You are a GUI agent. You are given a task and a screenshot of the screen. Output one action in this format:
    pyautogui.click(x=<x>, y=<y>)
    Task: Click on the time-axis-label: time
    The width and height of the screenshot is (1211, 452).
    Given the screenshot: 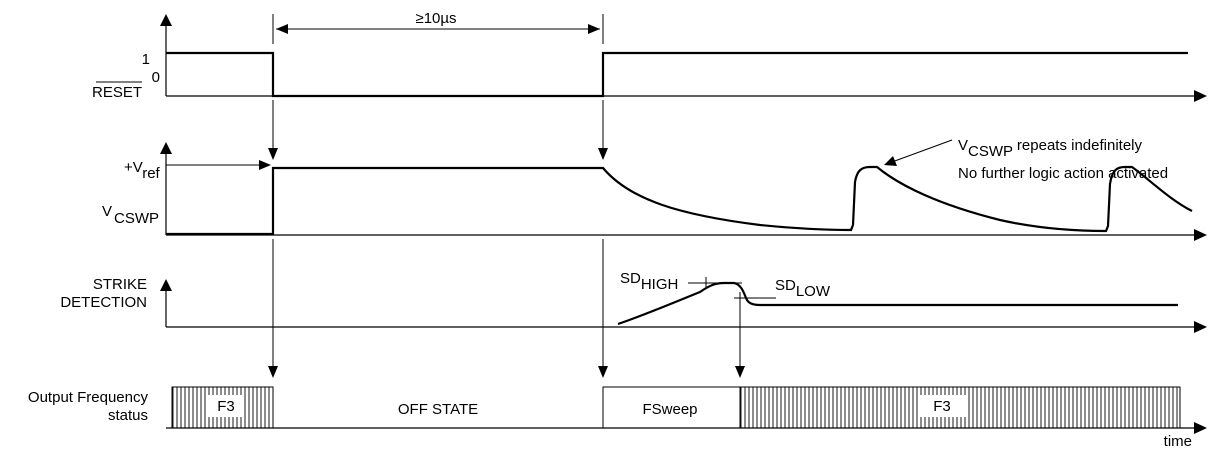 What is the action you would take?
    pyautogui.click(x=1178, y=441)
    